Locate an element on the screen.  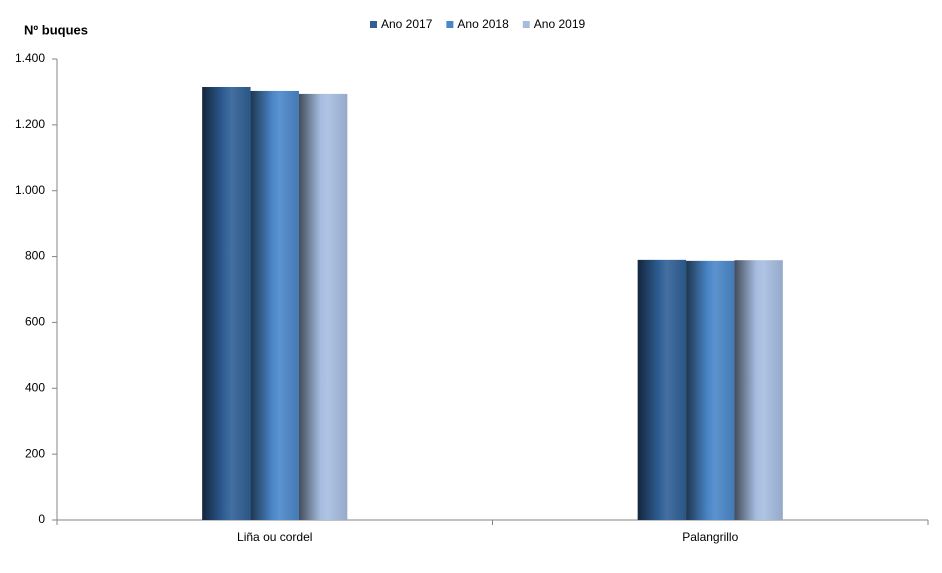
legend-label: Ano 2017 is located at coordinates (407, 24).